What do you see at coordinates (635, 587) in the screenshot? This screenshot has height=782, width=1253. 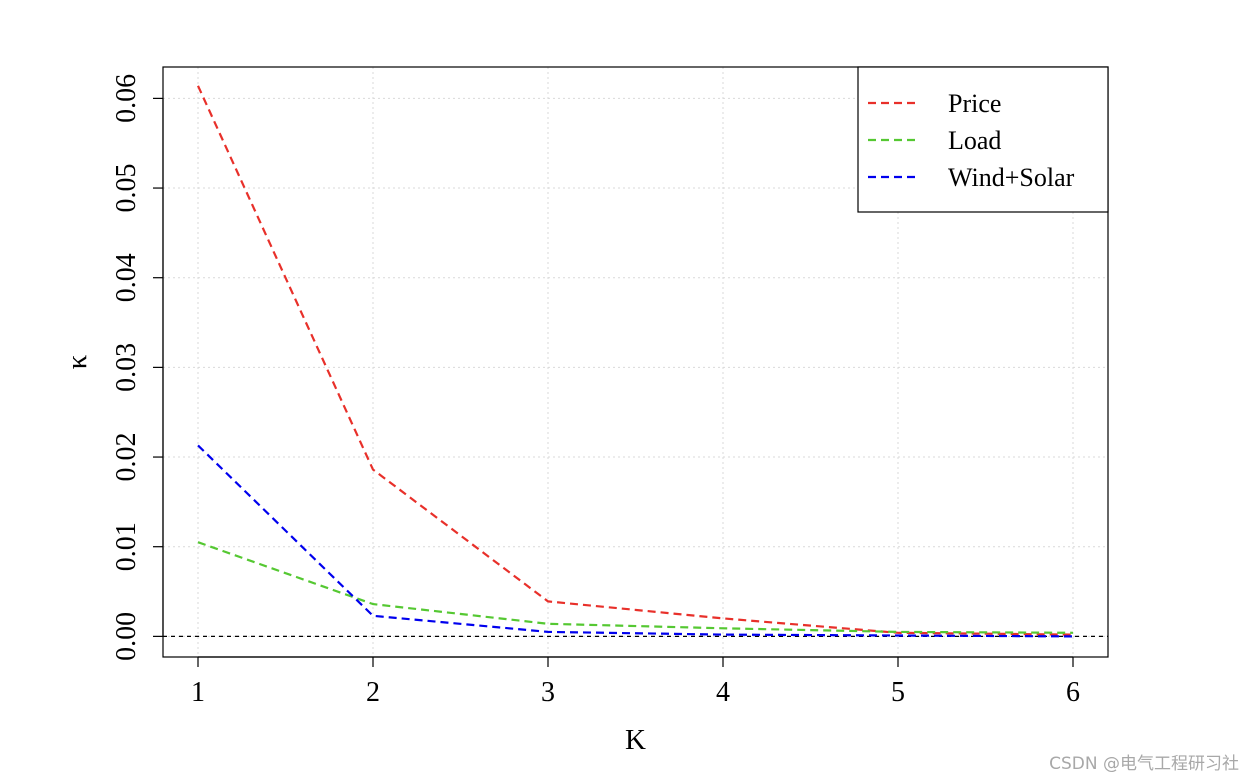 I see `series-line-load` at bounding box center [635, 587].